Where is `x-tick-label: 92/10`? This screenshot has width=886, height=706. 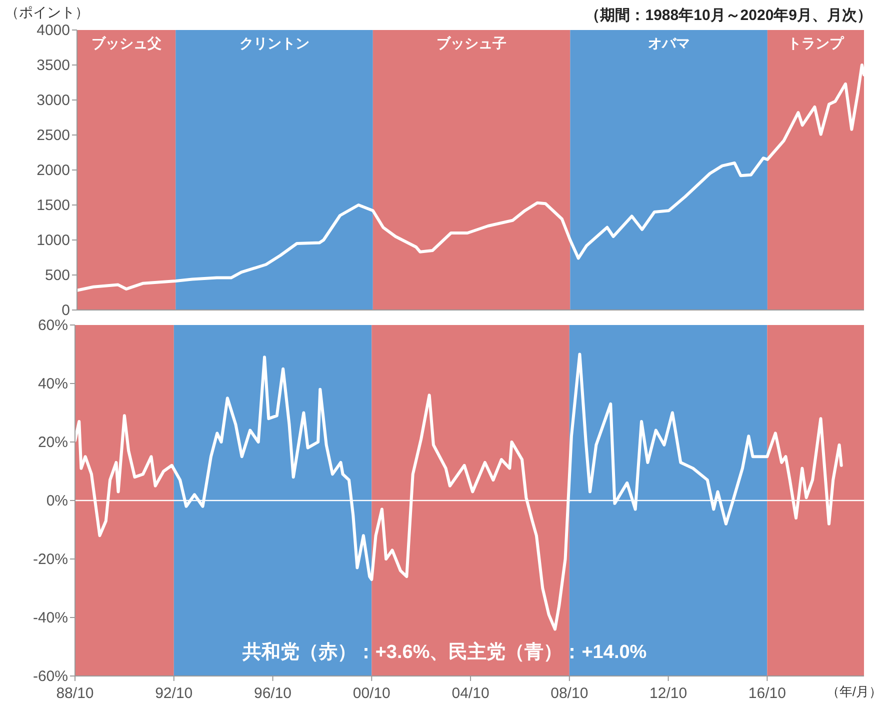 x-tick-label: 92/10 is located at coordinates (174, 693).